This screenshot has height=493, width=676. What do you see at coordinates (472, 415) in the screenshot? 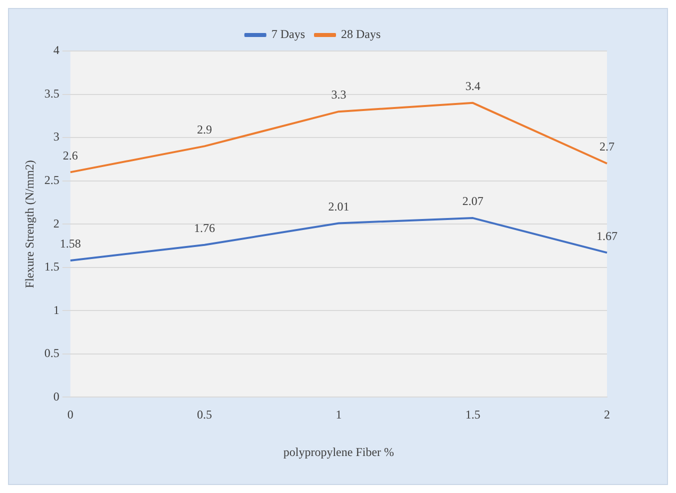
I see `x-tick-label: 1.5` at bounding box center [472, 415].